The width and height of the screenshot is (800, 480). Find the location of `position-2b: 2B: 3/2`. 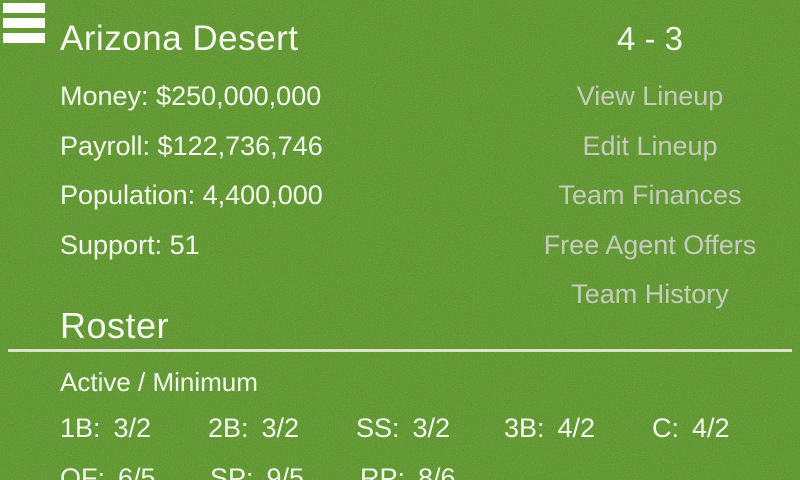

position-2b: 2B: 3/2 is located at coordinates (282, 429).